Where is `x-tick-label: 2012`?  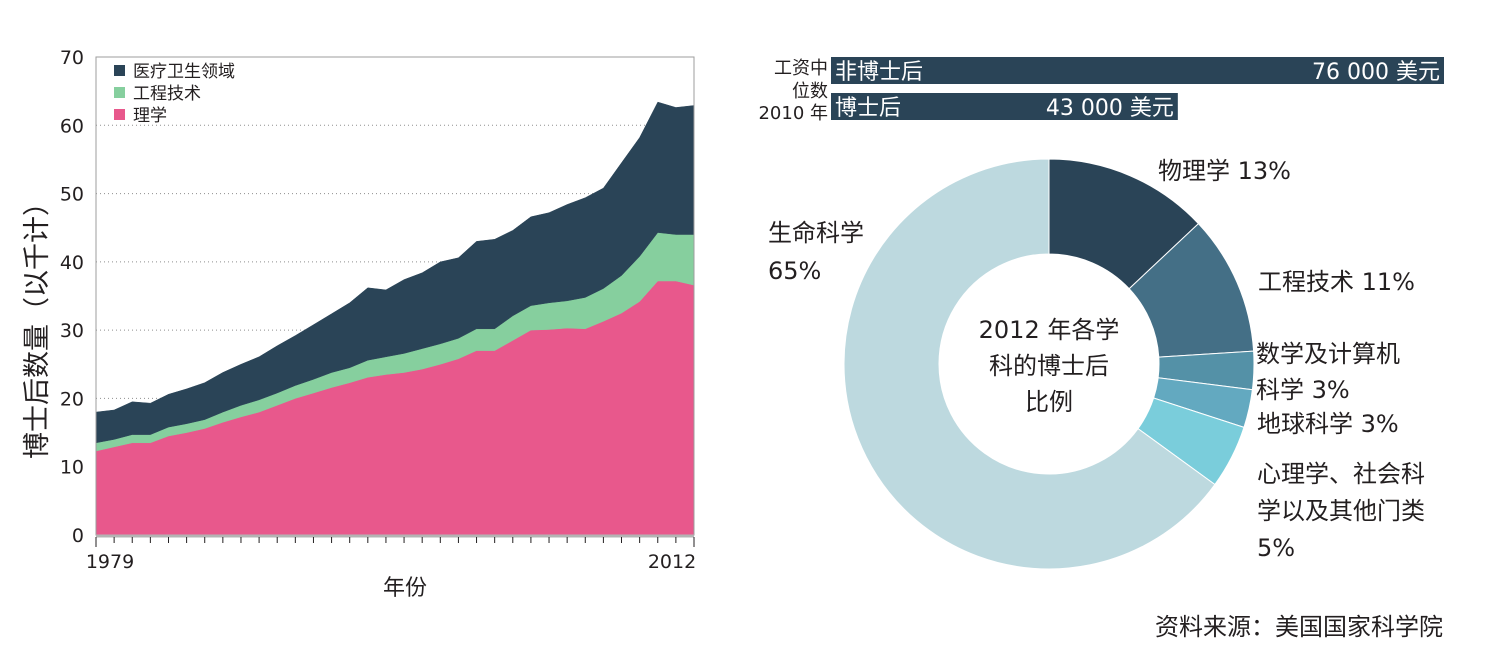 x-tick-label: 2012 is located at coordinates (672, 562).